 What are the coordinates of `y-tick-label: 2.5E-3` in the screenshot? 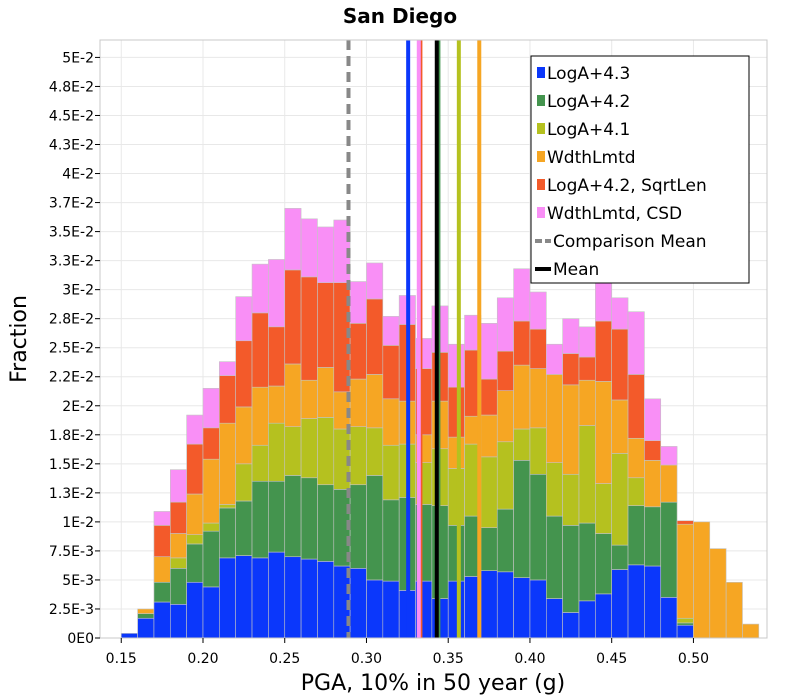 It's located at (71, 610).